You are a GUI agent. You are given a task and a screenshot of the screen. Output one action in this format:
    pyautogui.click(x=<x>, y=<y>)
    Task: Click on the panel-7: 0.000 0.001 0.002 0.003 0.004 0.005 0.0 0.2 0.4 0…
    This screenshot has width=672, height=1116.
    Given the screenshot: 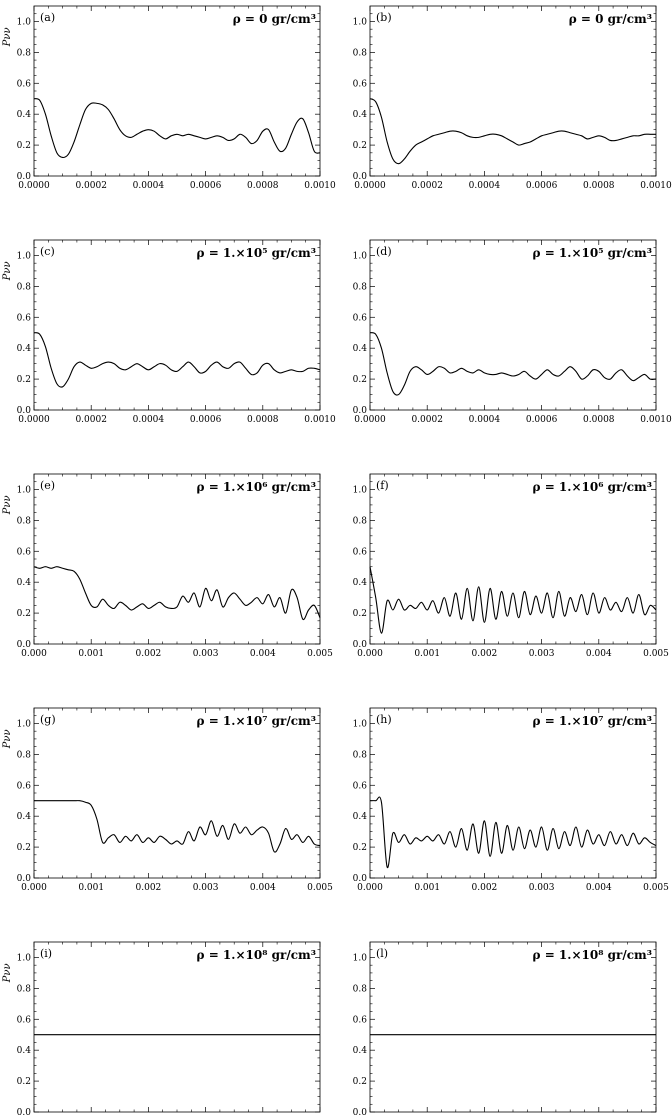 What is the action you would take?
    pyautogui.click(x=511, y=800)
    